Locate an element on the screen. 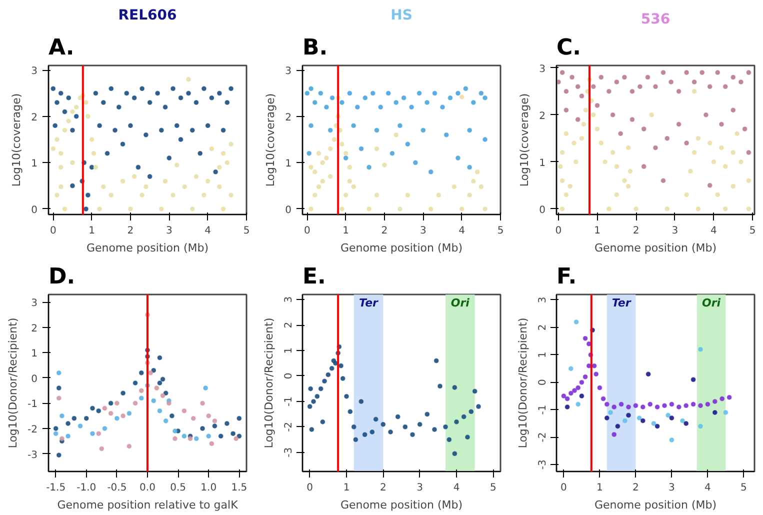 This screenshot has height=515, width=763. x-tick-label: 0.5 is located at coordinates (178, 488).